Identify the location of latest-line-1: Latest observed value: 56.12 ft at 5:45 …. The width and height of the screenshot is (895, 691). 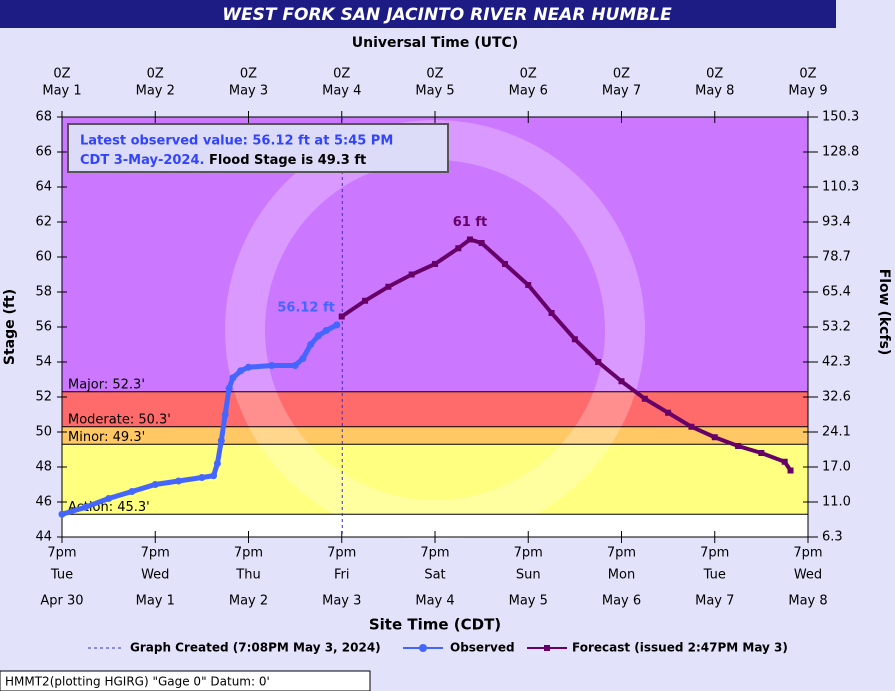
(236, 141).